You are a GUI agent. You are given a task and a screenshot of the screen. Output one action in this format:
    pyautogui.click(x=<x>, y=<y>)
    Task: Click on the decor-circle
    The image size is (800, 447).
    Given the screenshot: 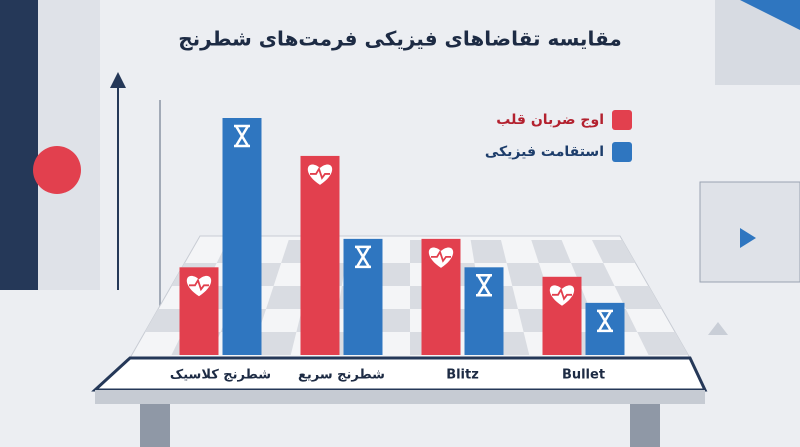 What is the action you would take?
    pyautogui.click(x=57, y=170)
    